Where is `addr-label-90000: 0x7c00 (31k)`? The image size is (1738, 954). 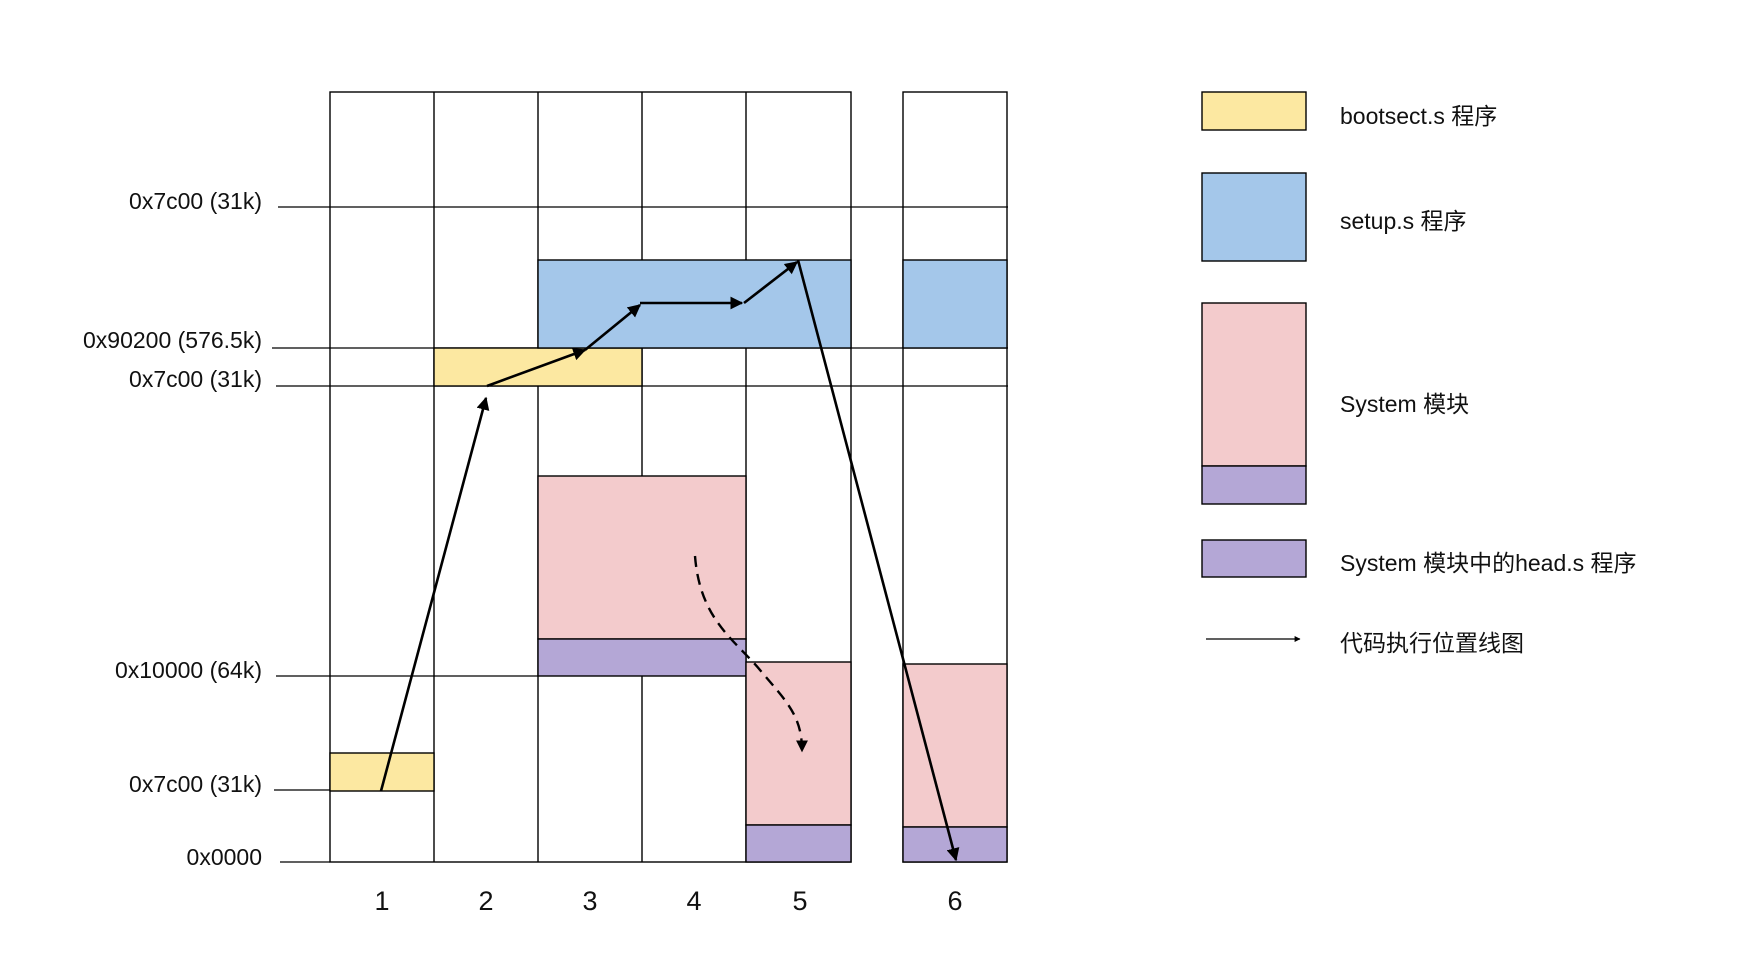
addr-label-90000: 0x7c00 (31k) is located at coordinates (195, 379).